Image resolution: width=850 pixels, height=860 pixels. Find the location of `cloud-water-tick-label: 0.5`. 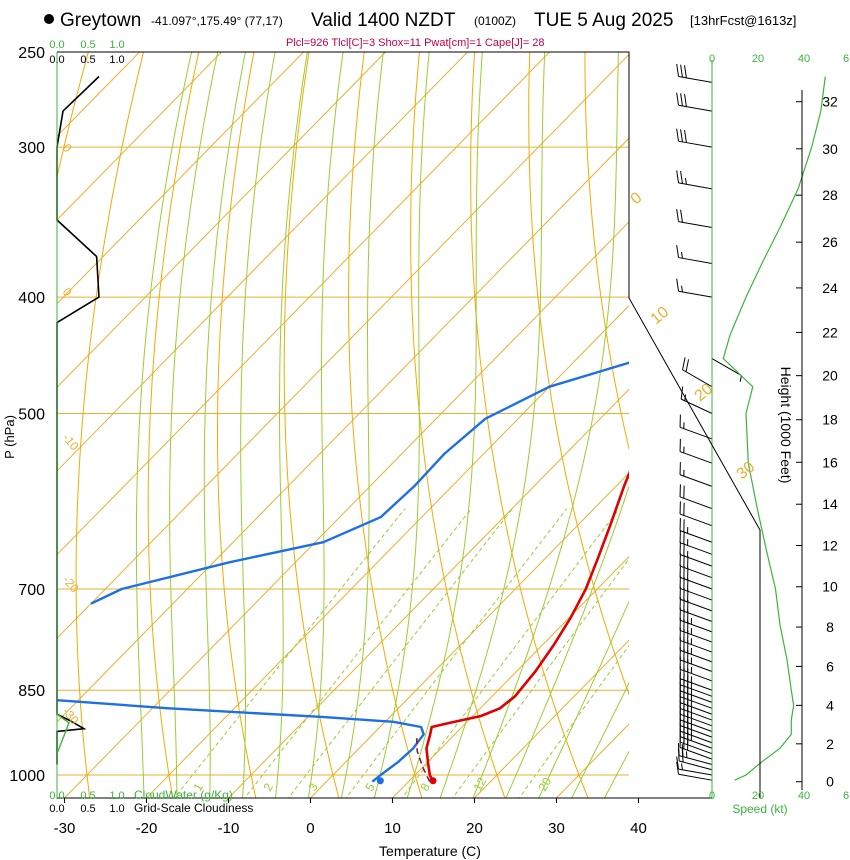

cloud-water-tick-label: 0.5 is located at coordinates (87, 45).